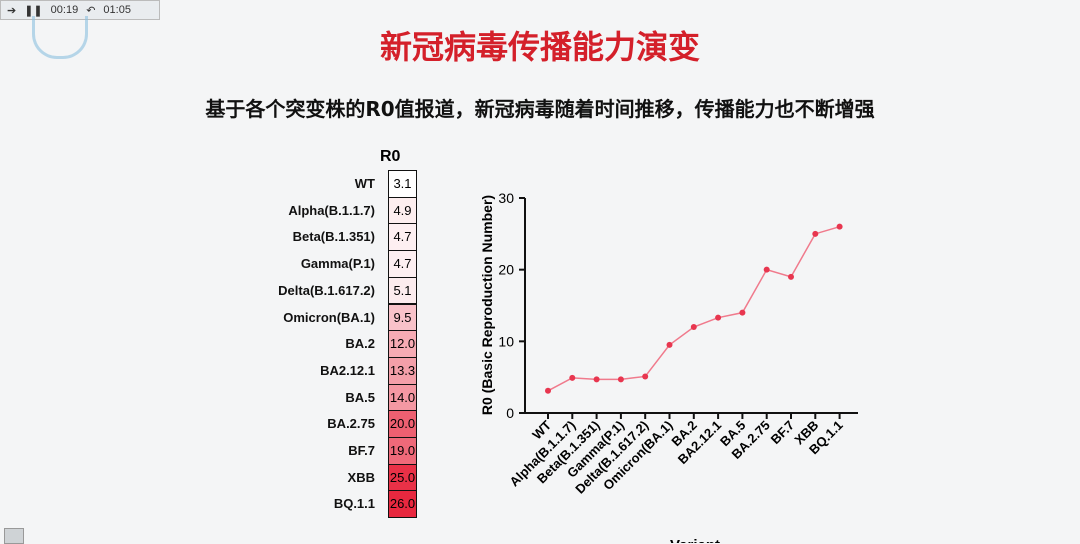 The width and height of the screenshot is (1080, 544). Describe the element at coordinates (695, 540) in the screenshot. I see `x-axis-label: Variant` at that location.